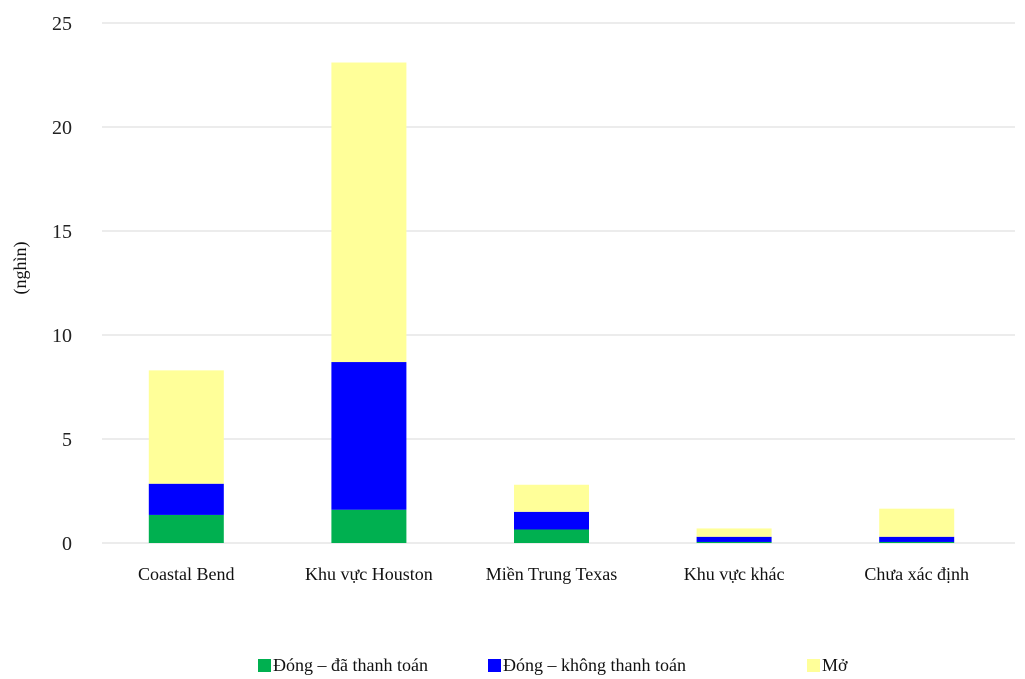 The height and width of the screenshot is (679, 1025). I want to click on legend-label-closed-unpaid: Đóng – không thanh toán, so click(594, 665).